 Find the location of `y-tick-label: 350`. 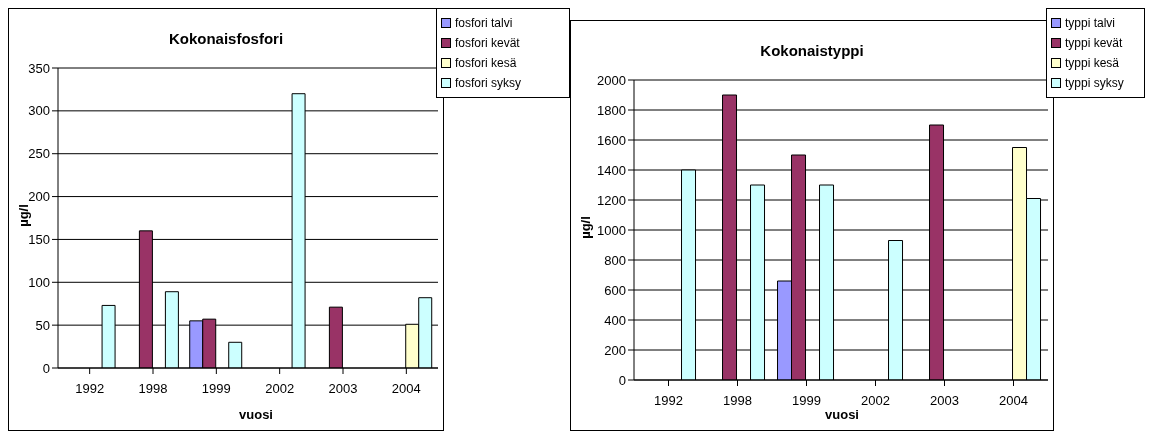

y-tick-label: 350 is located at coordinates (39, 68).